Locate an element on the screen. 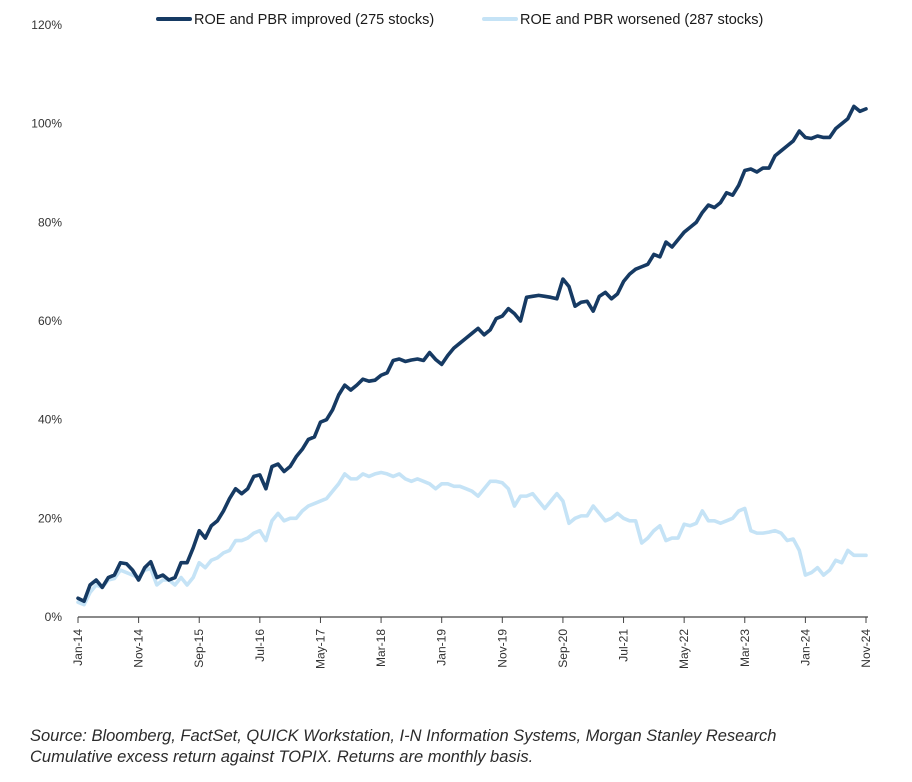 The height and width of the screenshot is (782, 912). x-tick-label: Nov-14 is located at coordinates (139, 648).